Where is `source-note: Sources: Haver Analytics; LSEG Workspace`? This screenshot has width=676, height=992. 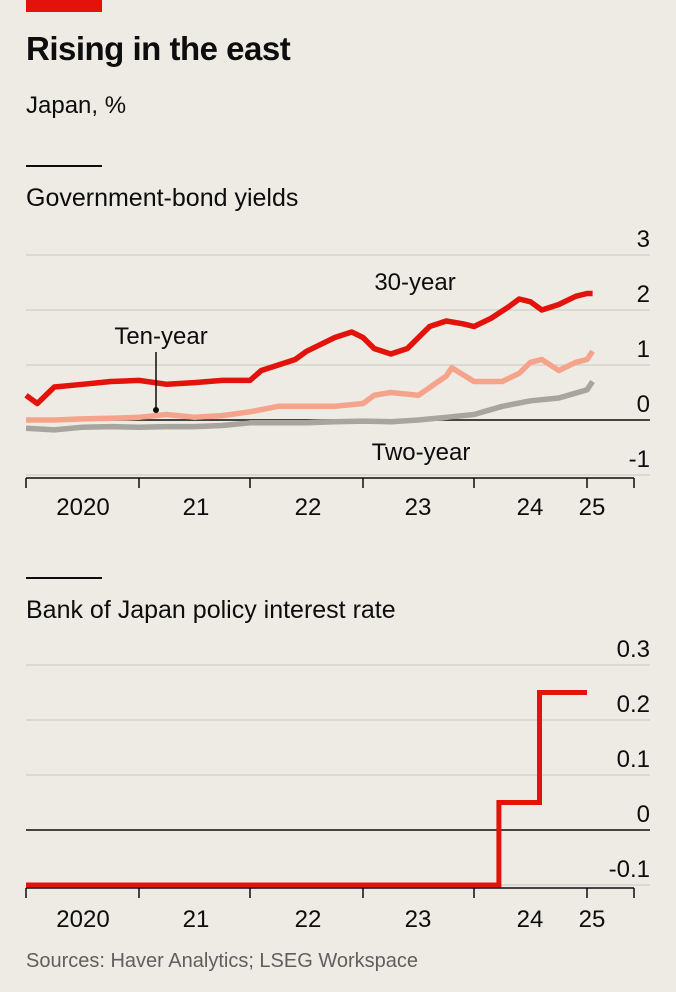 source-note: Sources: Haver Analytics; LSEG Workspace is located at coordinates (222, 961).